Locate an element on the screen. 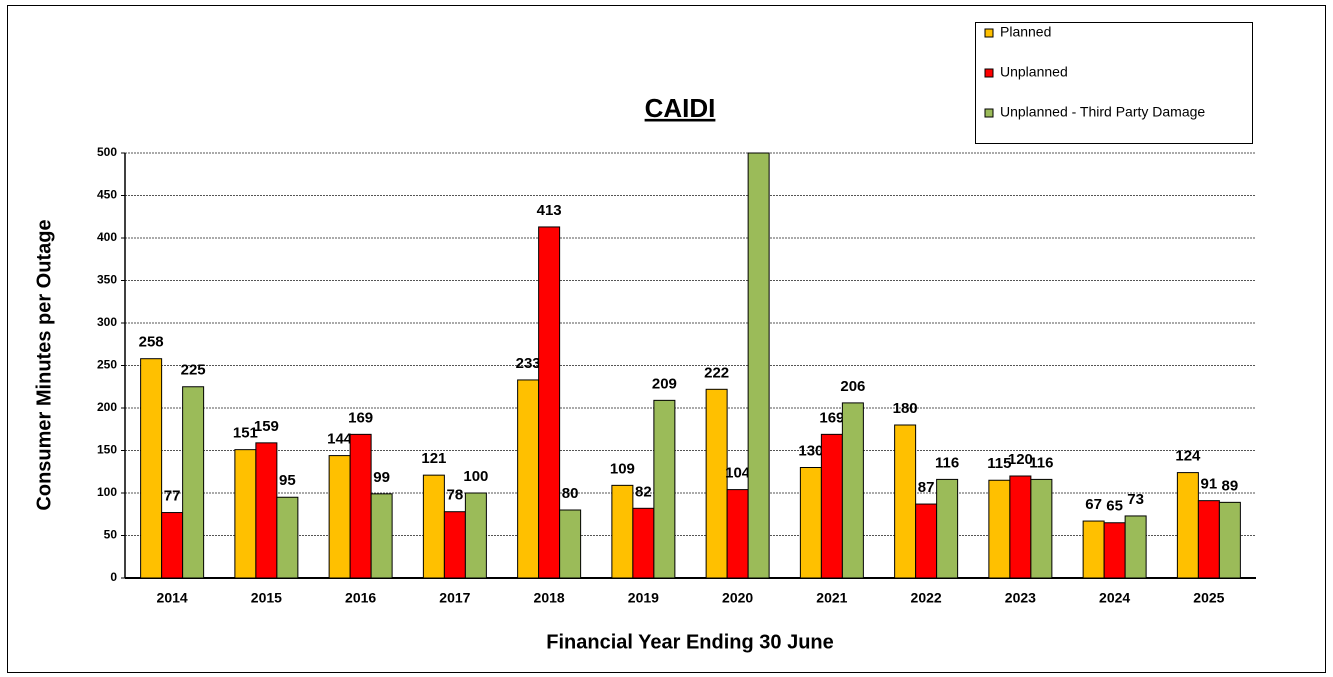  data-label: 80 is located at coordinates (570, 493).